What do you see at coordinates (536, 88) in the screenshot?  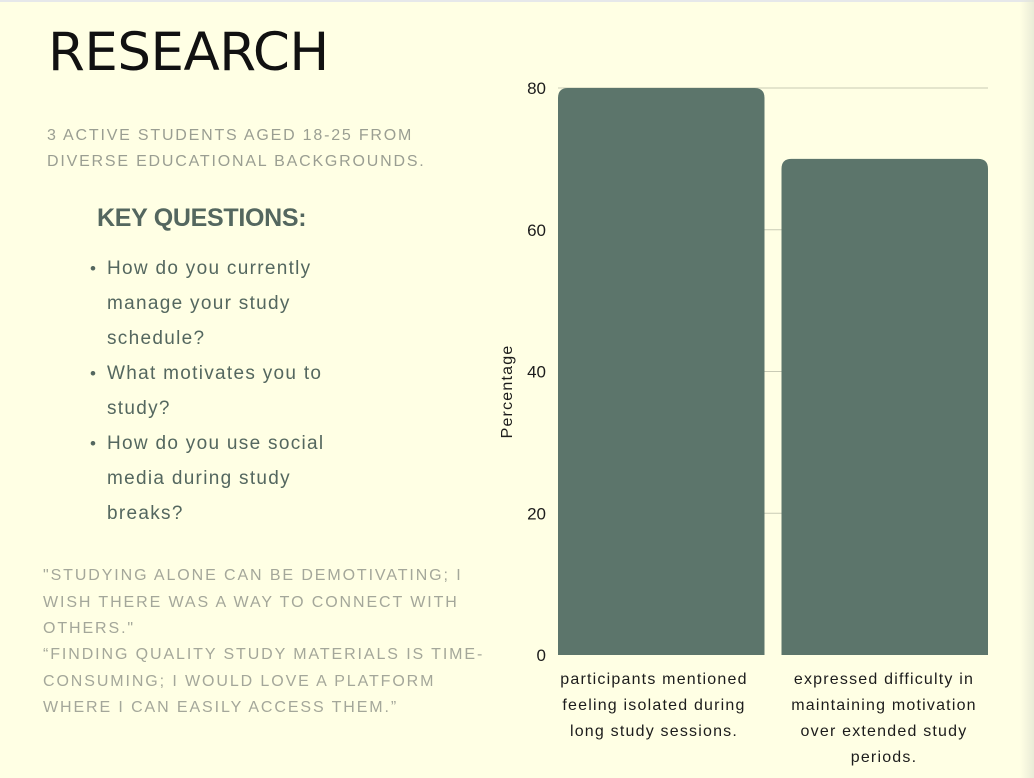 I see `y-tick-label: 80` at bounding box center [536, 88].